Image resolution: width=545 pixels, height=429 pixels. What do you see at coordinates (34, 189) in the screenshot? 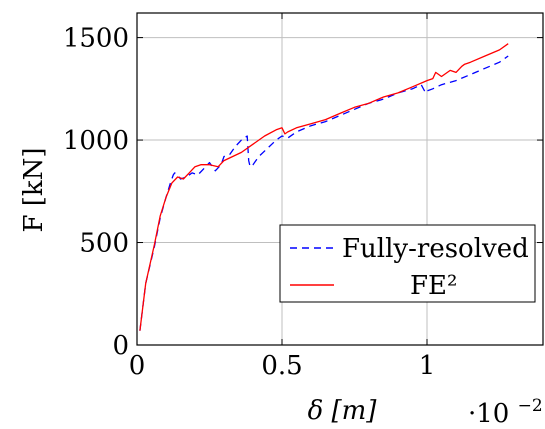
I see `y-axis-label: F [kN]` at bounding box center [34, 189].